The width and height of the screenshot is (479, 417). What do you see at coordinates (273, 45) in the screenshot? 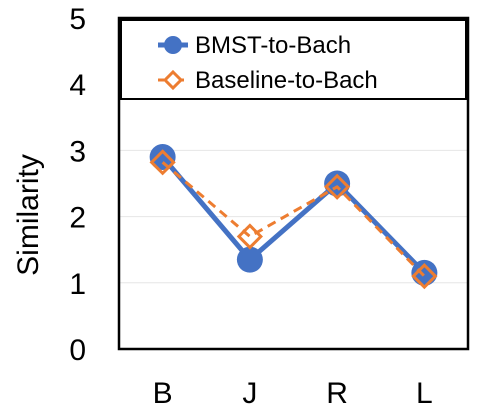
I see `legend-label-bmst: BMST-to-Bach` at bounding box center [273, 45].